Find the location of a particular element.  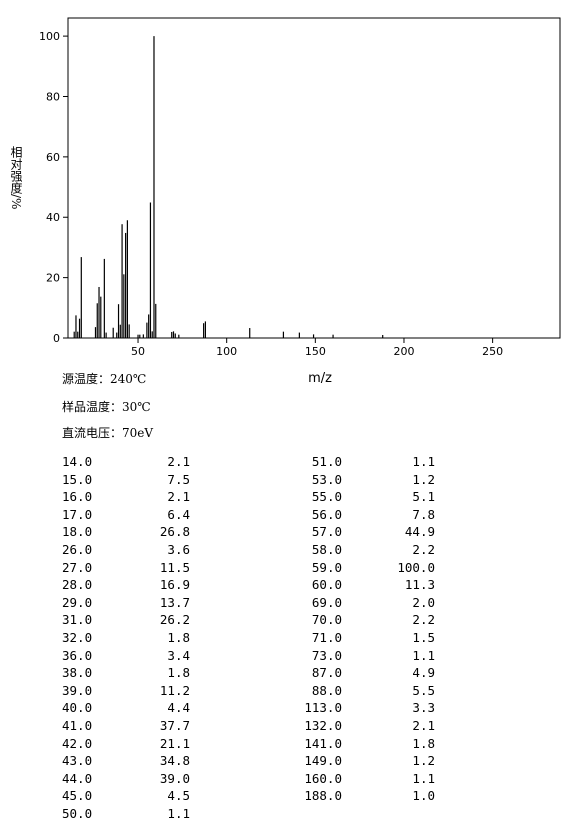

intensity-cell: 7.5 is located at coordinates (178, 479).